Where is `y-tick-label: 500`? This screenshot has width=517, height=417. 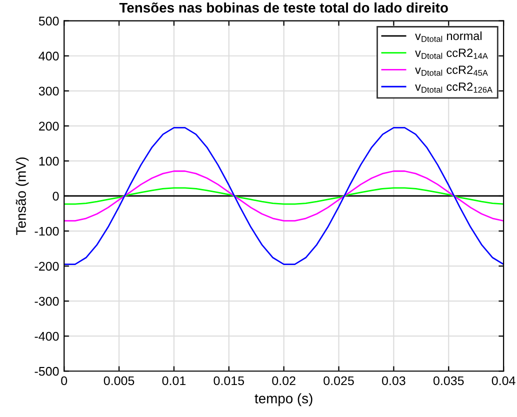
y-tick-label: 500 is located at coordinates (48, 21).